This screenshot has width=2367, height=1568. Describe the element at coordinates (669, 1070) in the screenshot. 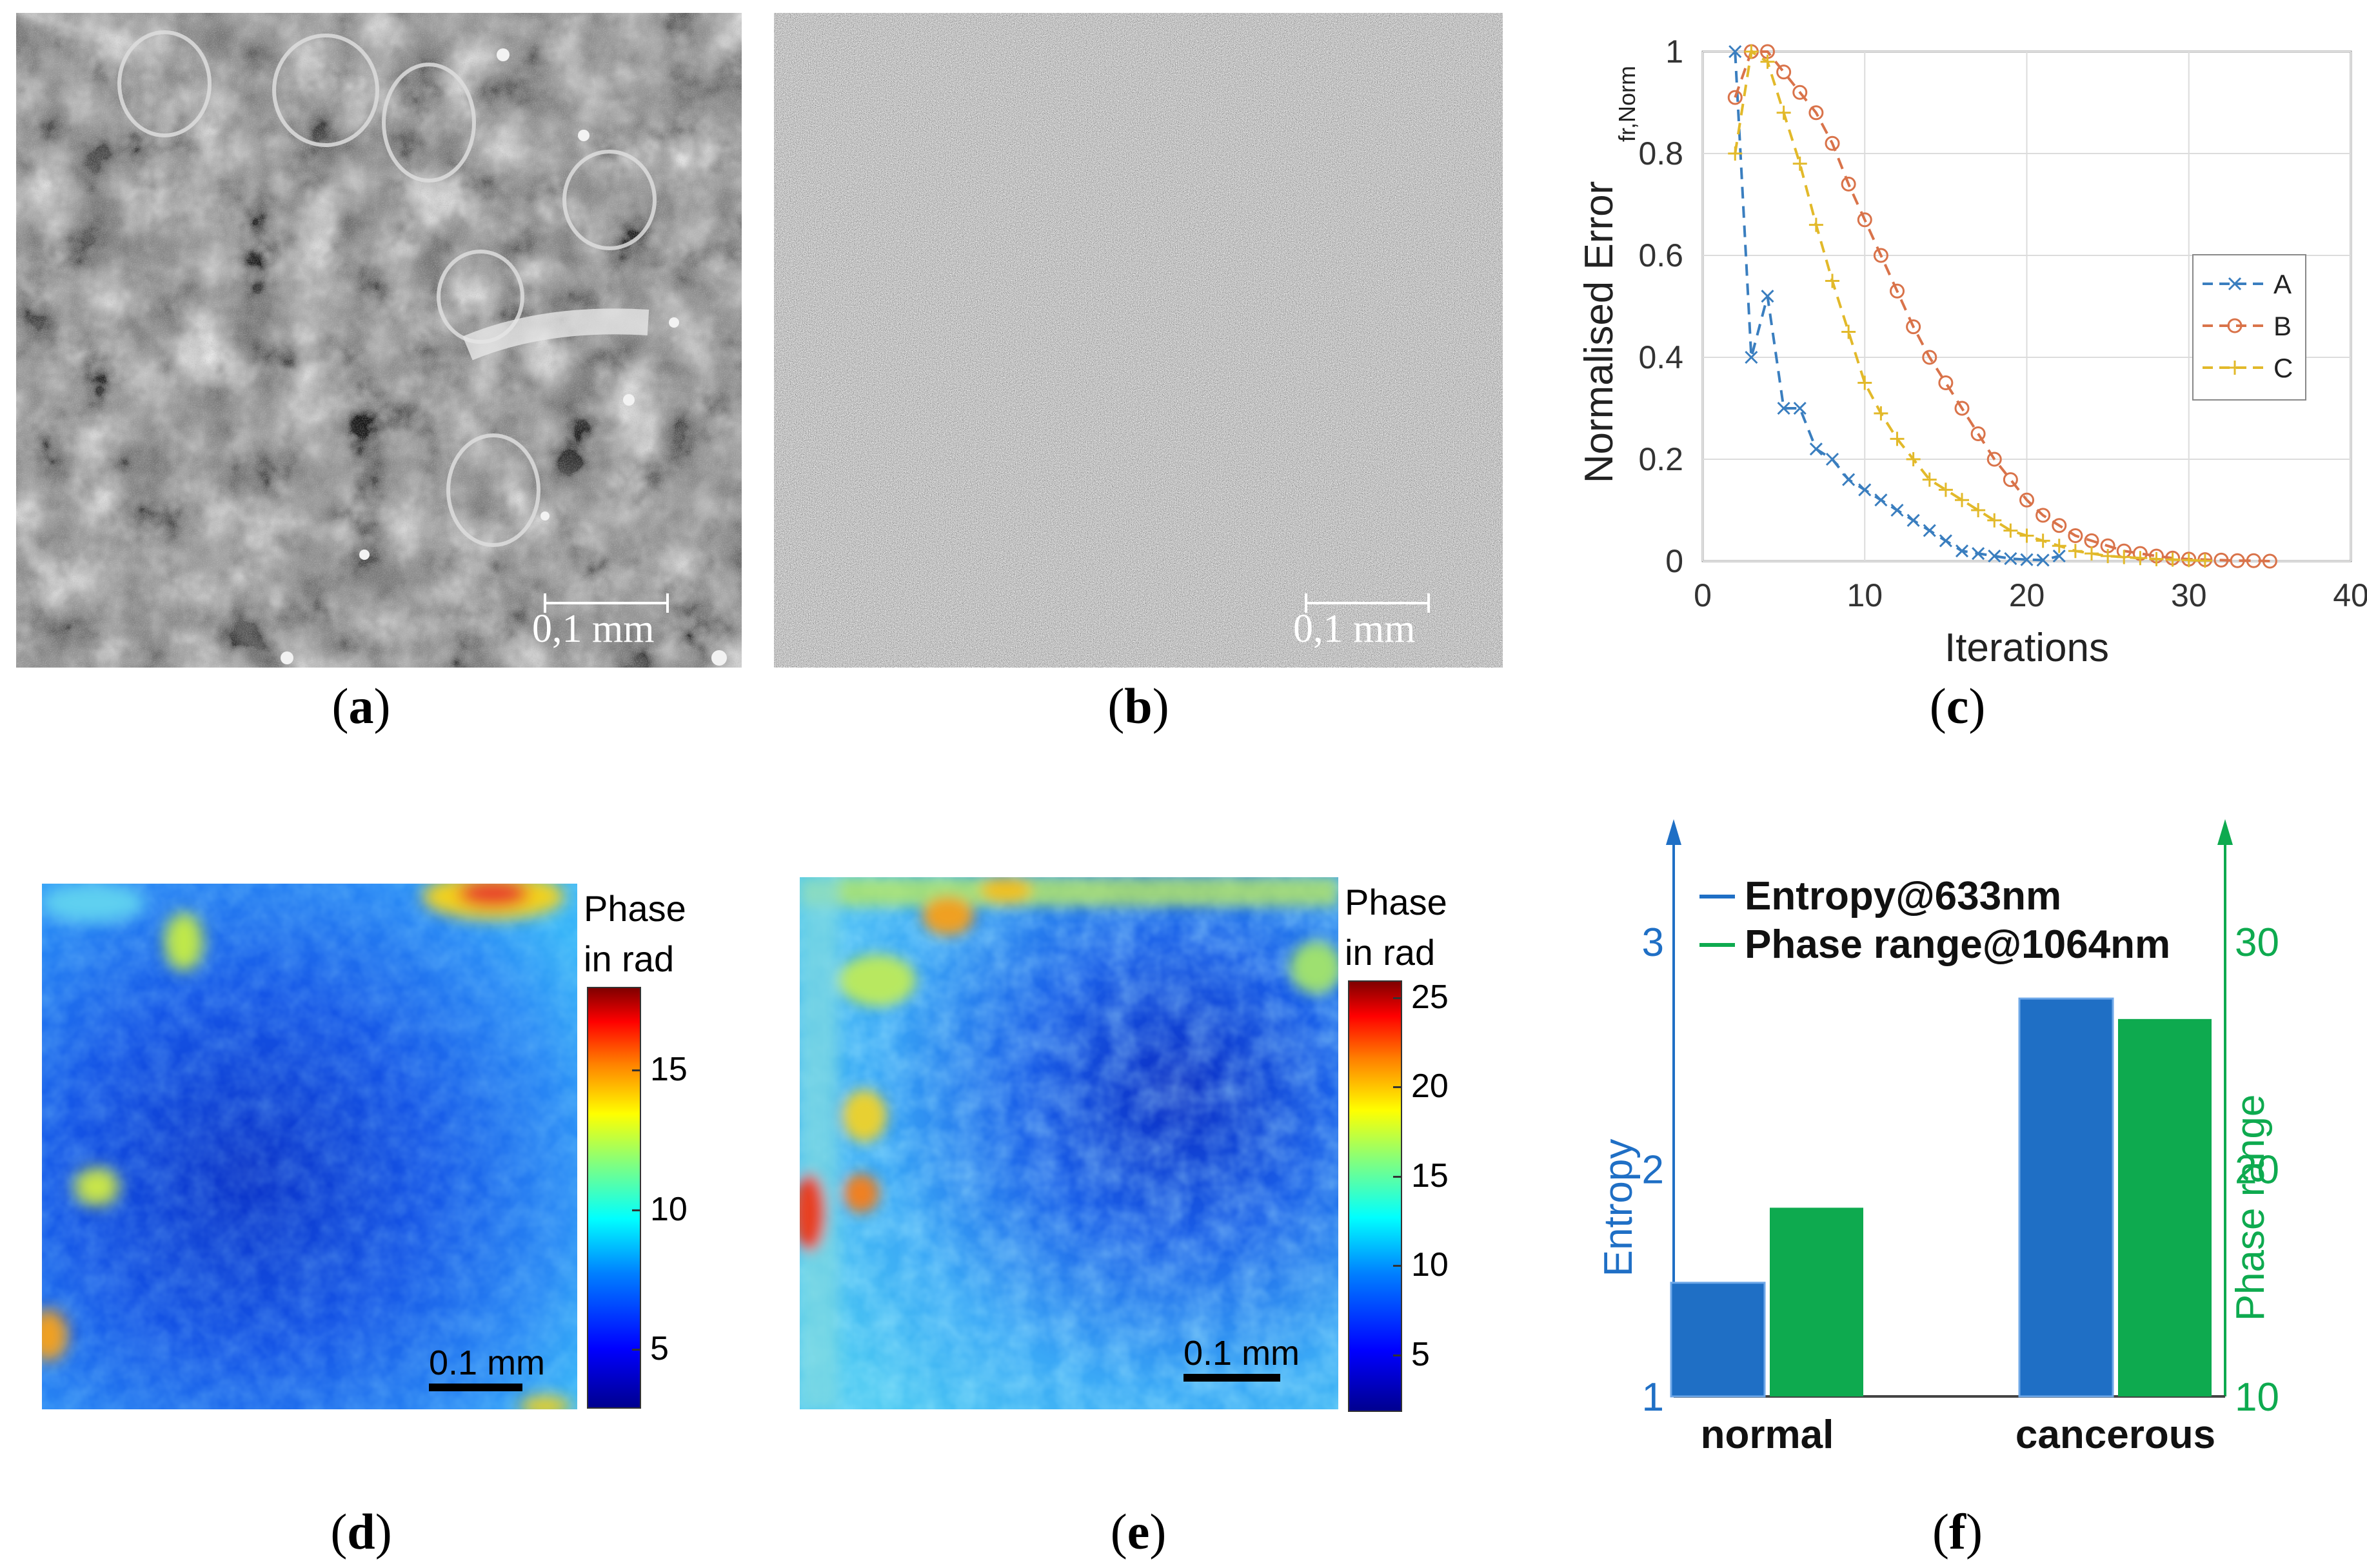

I see `d-colorbar-tick-label: 15` at that location.